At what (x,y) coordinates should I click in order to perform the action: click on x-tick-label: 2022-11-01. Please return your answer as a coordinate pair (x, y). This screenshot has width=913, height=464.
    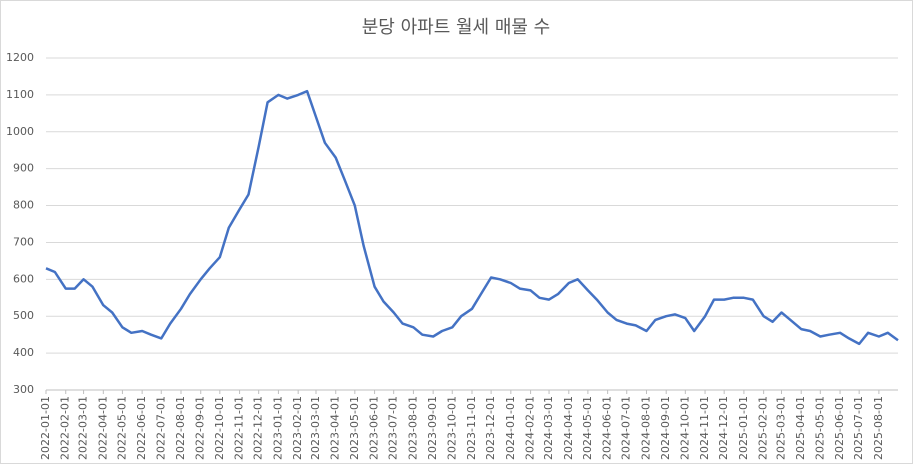
    Looking at the image, I should click on (239, 428).